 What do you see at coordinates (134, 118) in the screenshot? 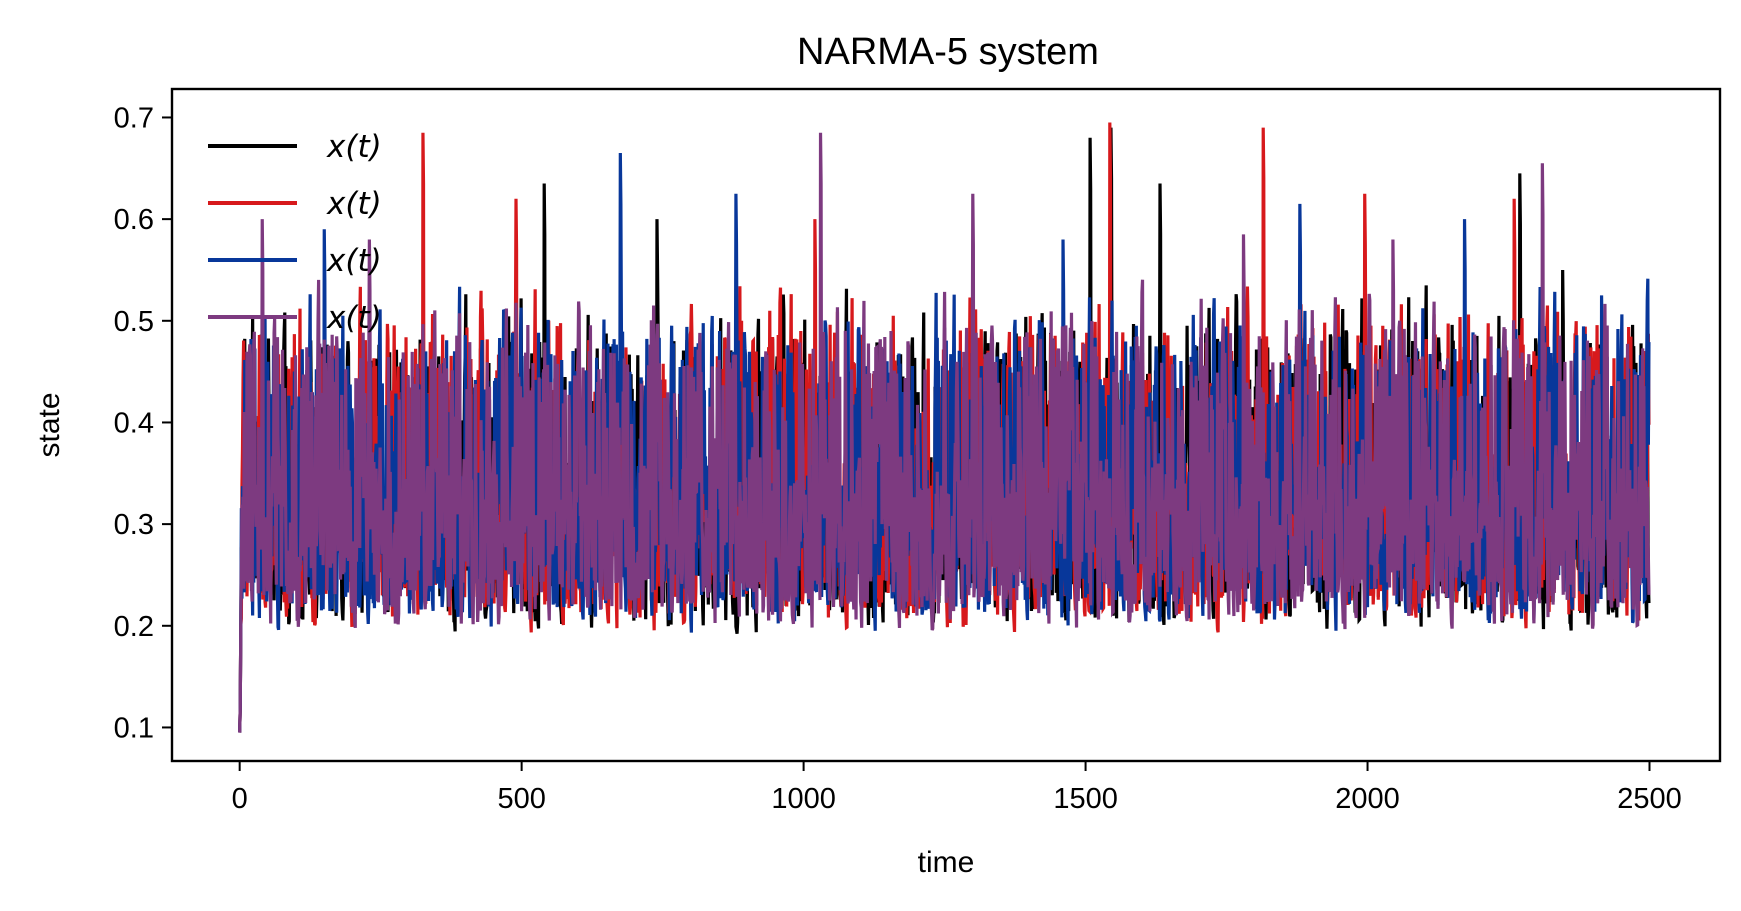
I see `y-tick-label: 0.7` at bounding box center [134, 118].